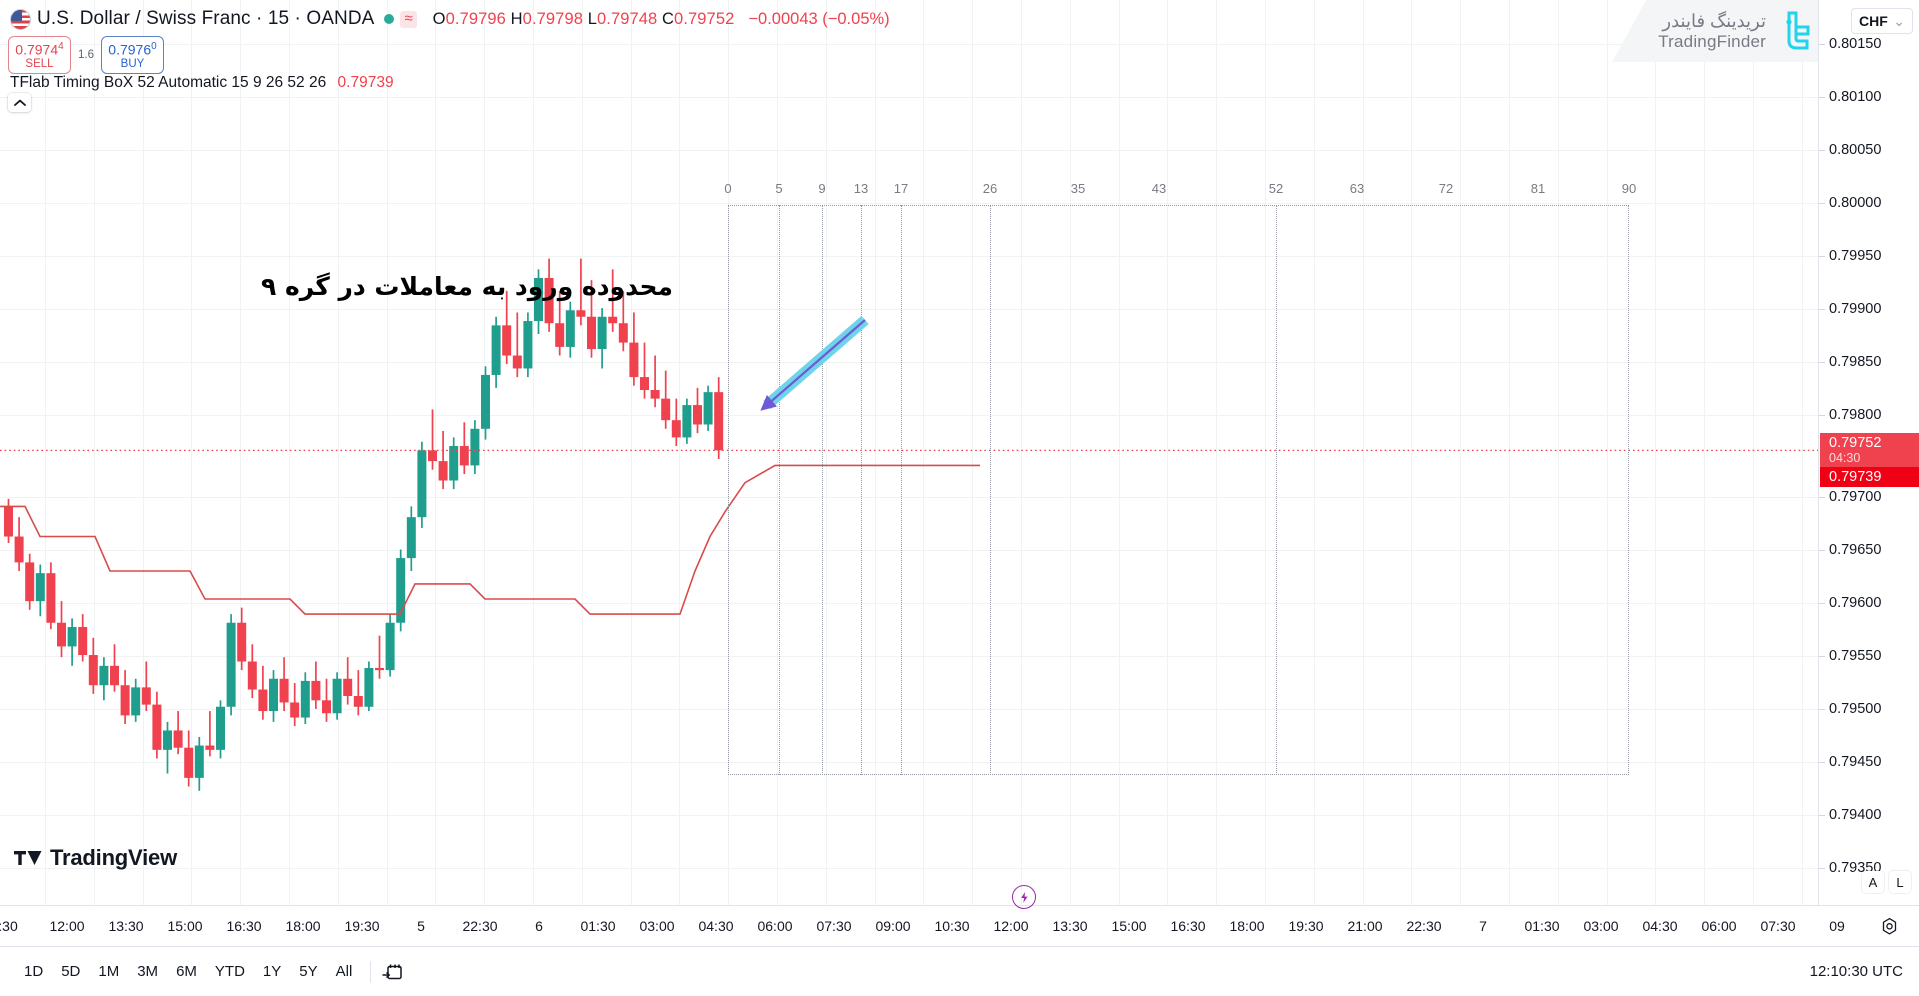 This screenshot has width=1919, height=996. I want to click on currency-selector: CHF ⌄, so click(1882, 21).